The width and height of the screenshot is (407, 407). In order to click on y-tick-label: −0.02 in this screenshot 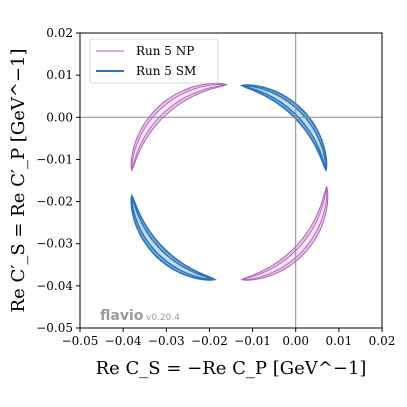, I will do `click(54, 202)`.